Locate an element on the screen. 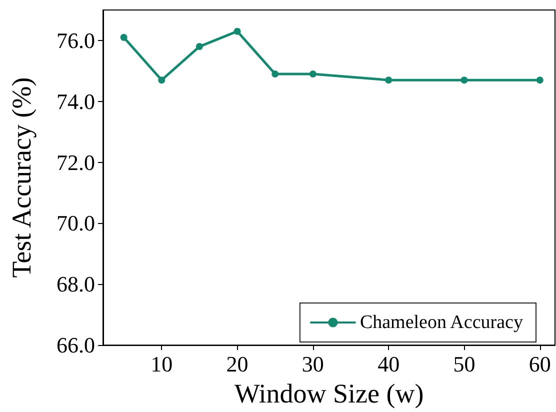  x-tick-label: 60 is located at coordinates (539, 364).